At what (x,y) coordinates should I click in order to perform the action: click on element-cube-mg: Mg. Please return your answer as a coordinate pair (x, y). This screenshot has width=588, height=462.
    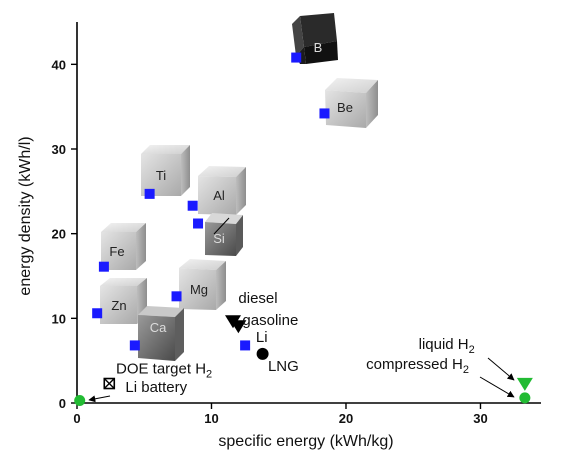
    Looking at the image, I should click on (202, 284).